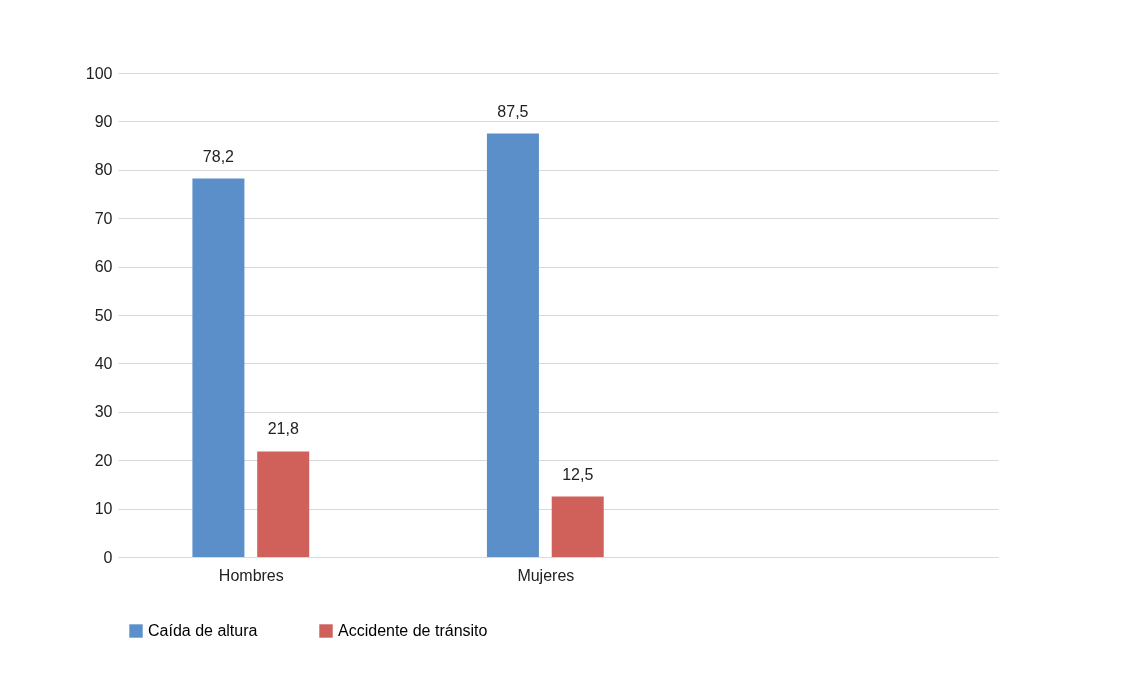 Image resolution: width=1141 pixels, height=693 pixels. What do you see at coordinates (578, 474) in the screenshot?
I see `data-label: 12,5` at bounding box center [578, 474].